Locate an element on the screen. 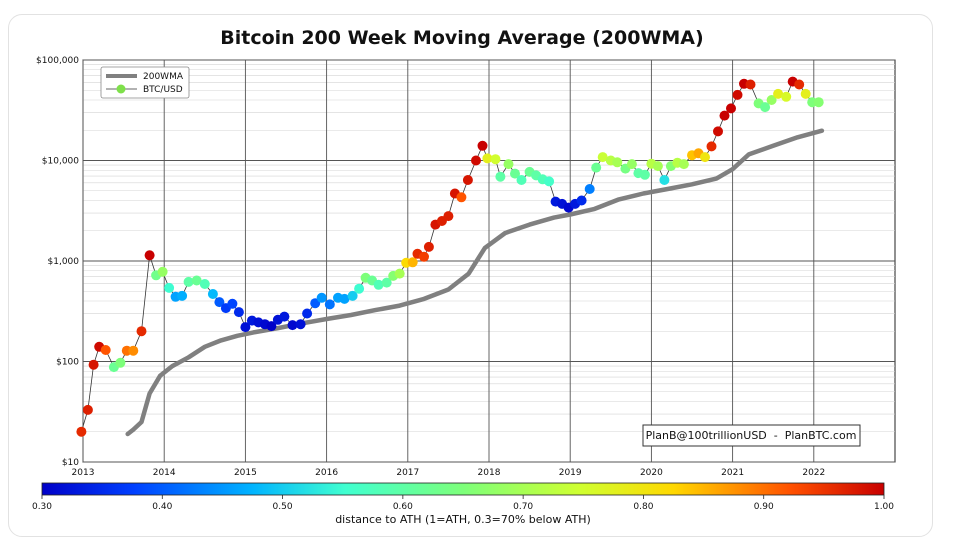  chart-title: Bitcoin 200 Week Moving Average (200WMA) is located at coordinates (461, 38).